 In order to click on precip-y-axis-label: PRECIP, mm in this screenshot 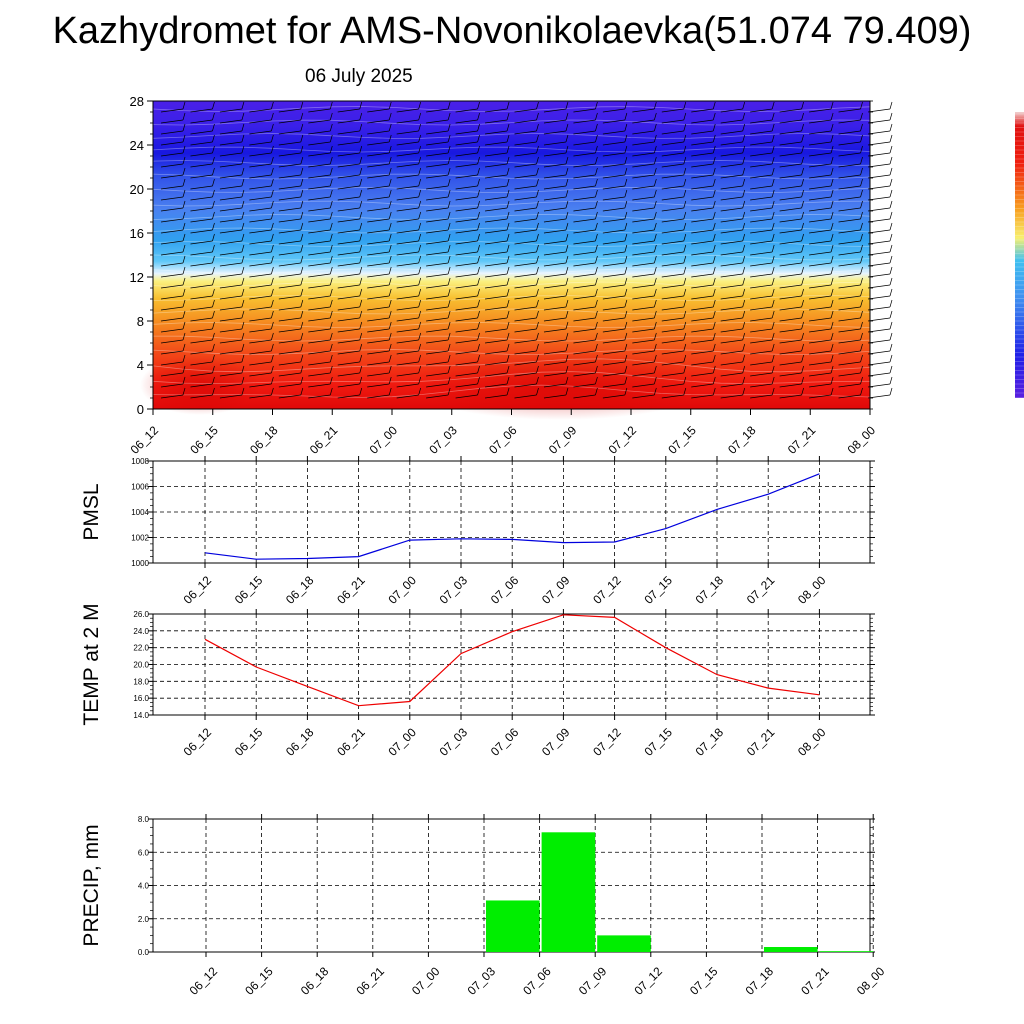, I will do `click(91, 885)`.